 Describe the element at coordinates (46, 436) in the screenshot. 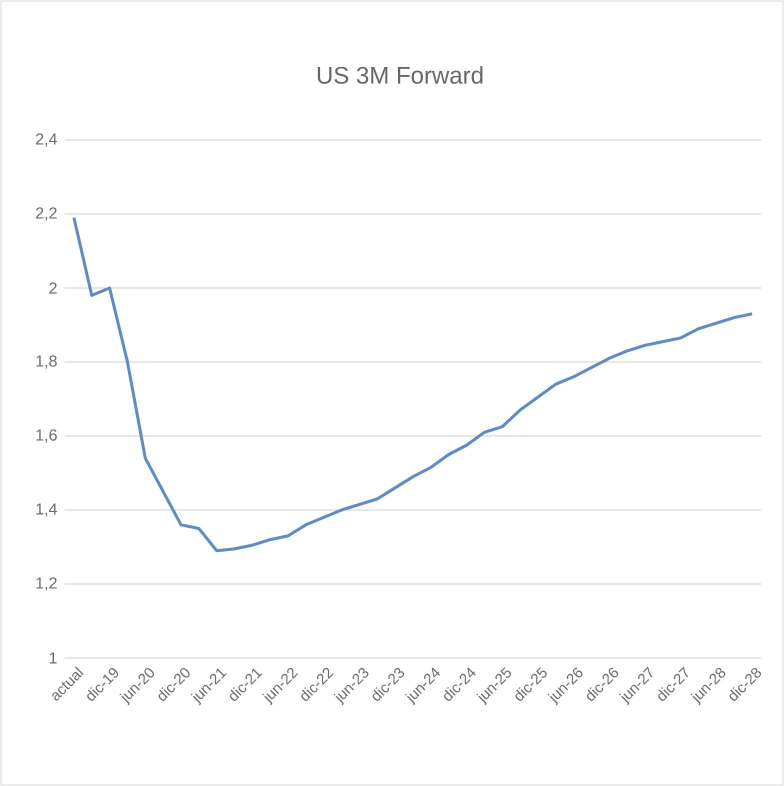

I see `y-tick-label: 1,6` at that location.